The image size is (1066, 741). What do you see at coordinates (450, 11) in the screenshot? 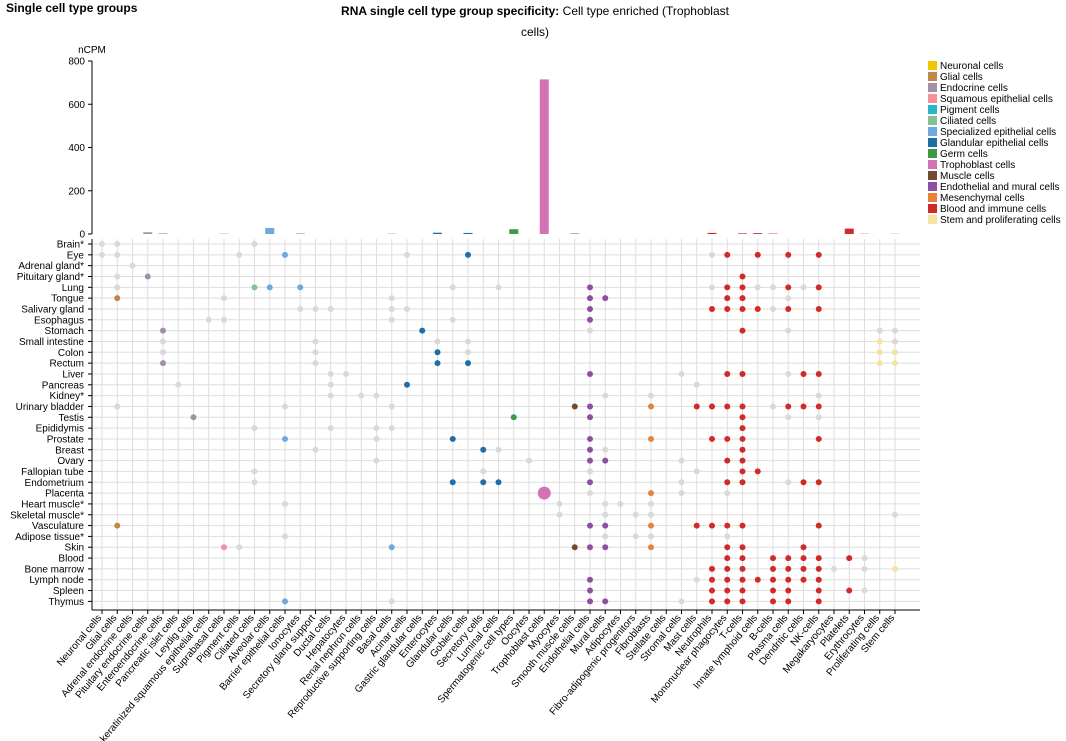
I see `chart-title-bold: RNA single cell type group specificity:` at bounding box center [450, 11].